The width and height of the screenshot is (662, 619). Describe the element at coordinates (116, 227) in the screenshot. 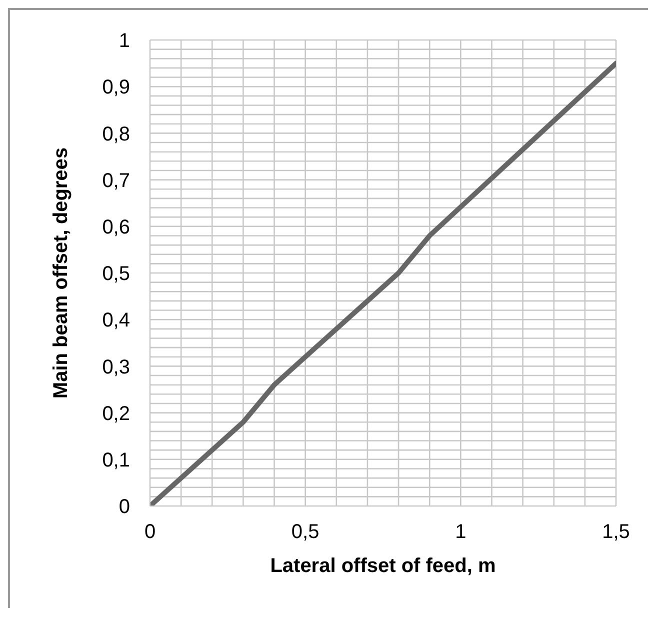

I see `y-tick-label: 0,6` at that location.